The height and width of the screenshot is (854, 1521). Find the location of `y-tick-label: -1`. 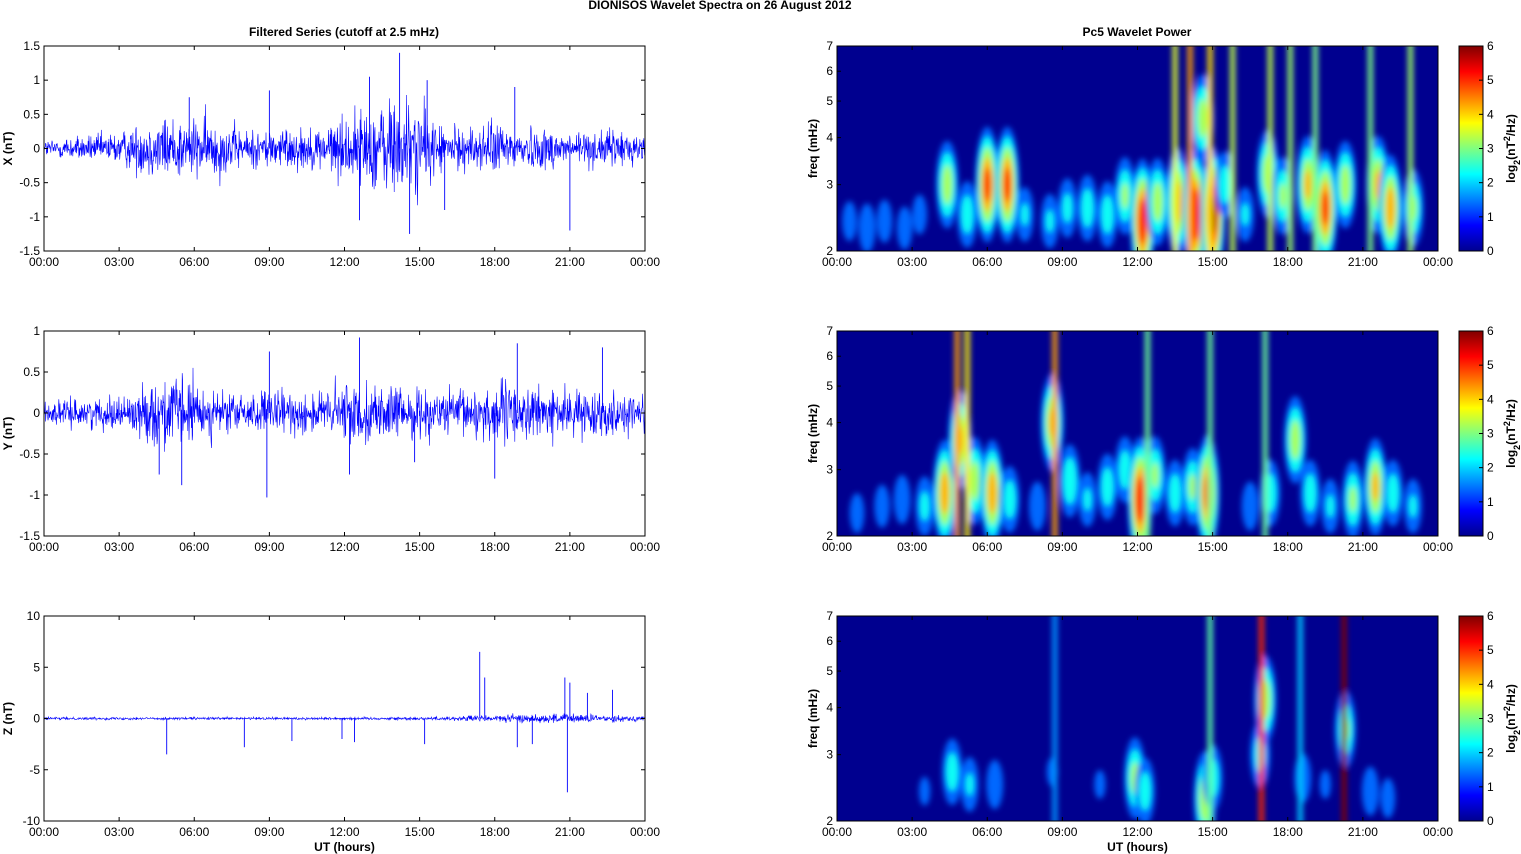

y-tick-label: -1 is located at coordinates (34, 495).